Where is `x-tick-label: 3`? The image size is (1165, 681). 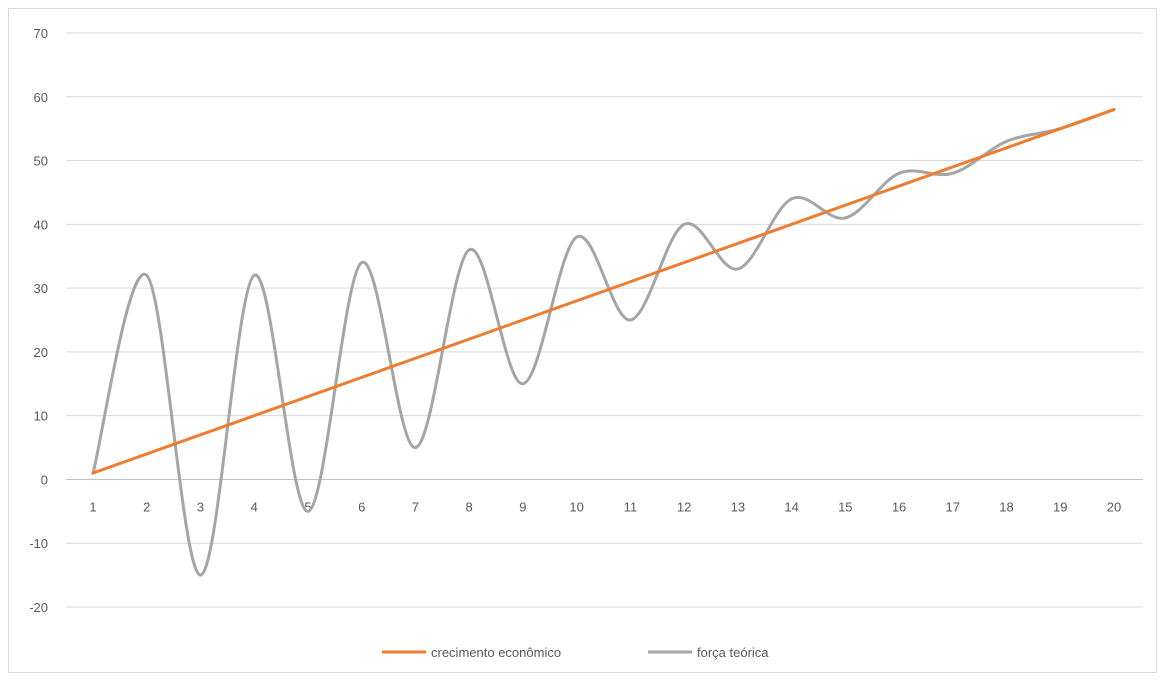
x-tick-label: 3 is located at coordinates (200, 506).